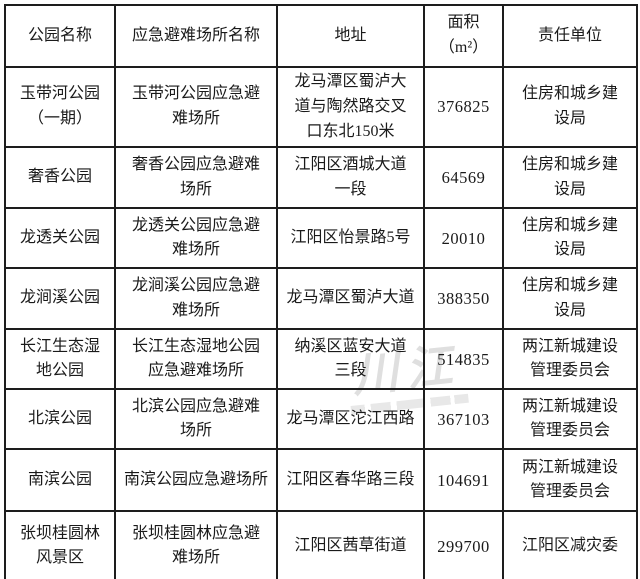 The image size is (640, 579). What do you see at coordinates (350, 359) in the screenshot?
I see `address-cell: 纳溪区蓝安大道 三段` at bounding box center [350, 359].